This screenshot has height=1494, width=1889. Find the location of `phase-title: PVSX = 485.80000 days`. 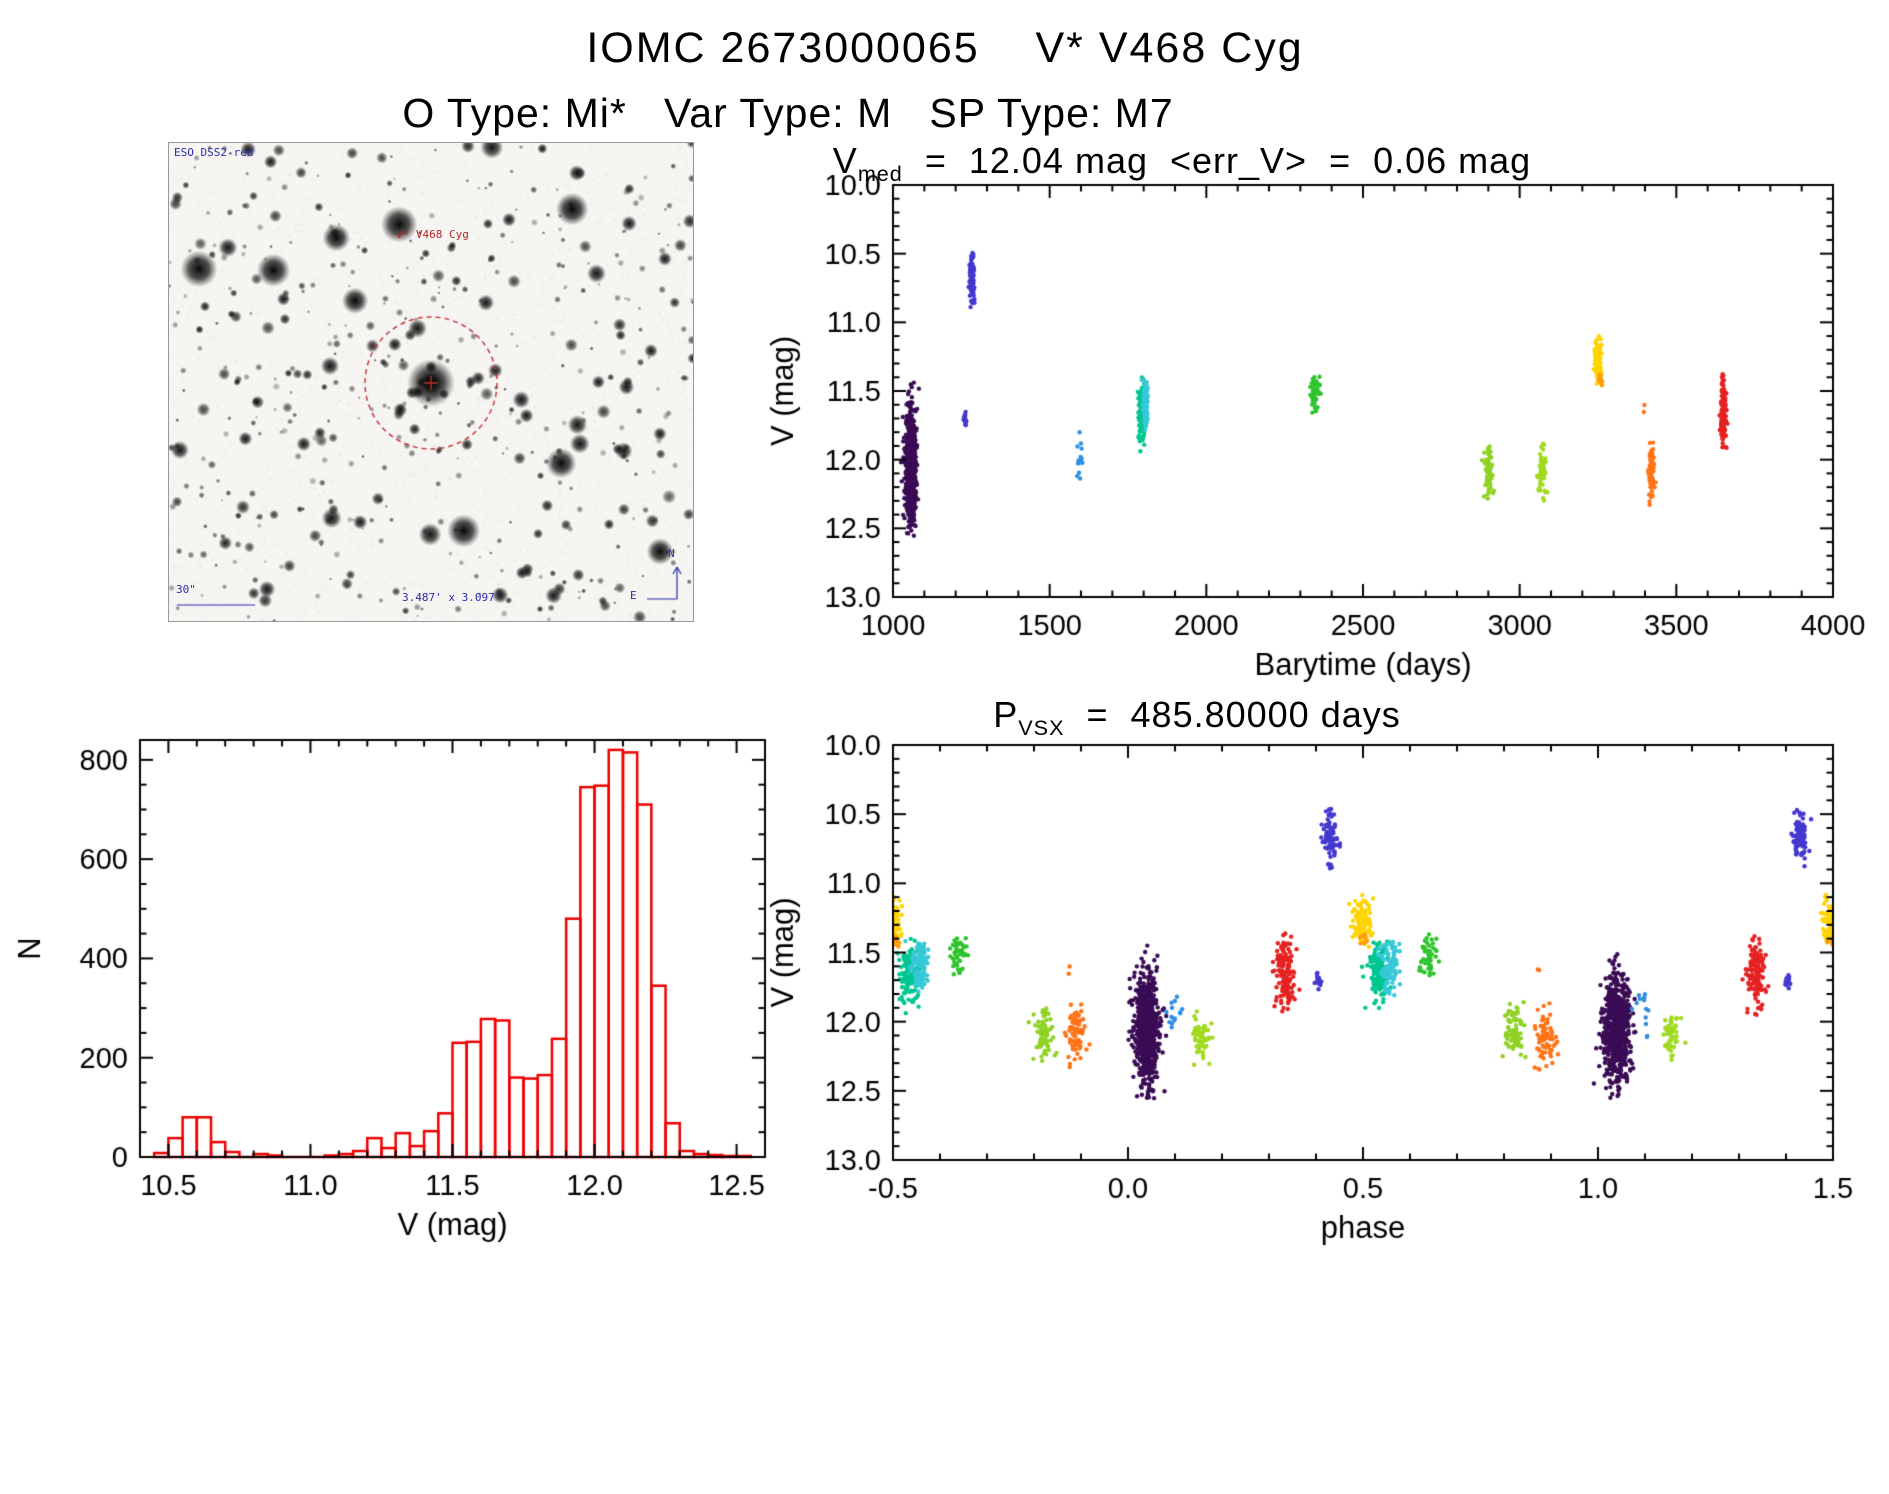

phase-title: PVSX = 485.80000 days is located at coordinates (1196, 717).